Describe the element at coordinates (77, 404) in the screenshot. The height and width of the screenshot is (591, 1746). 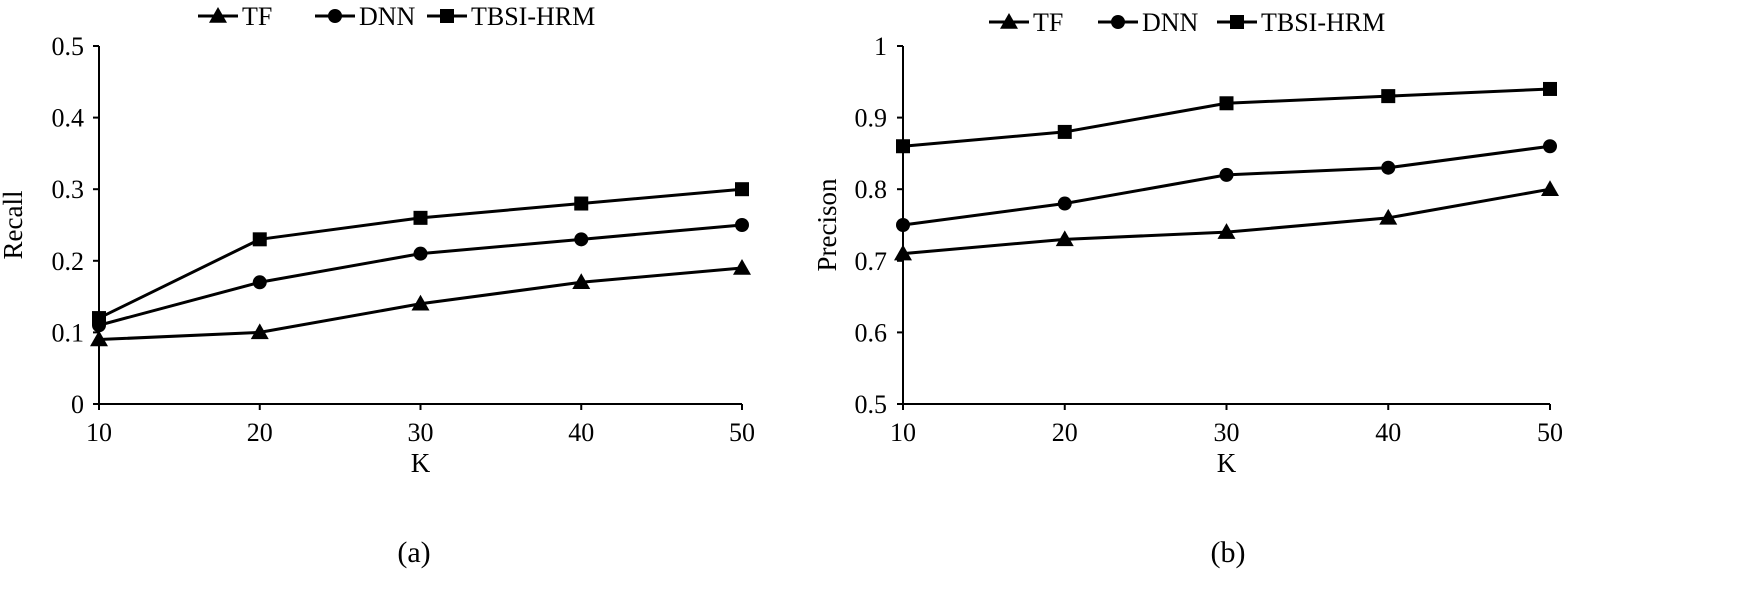
I see `y-tick-label: 0` at that location.